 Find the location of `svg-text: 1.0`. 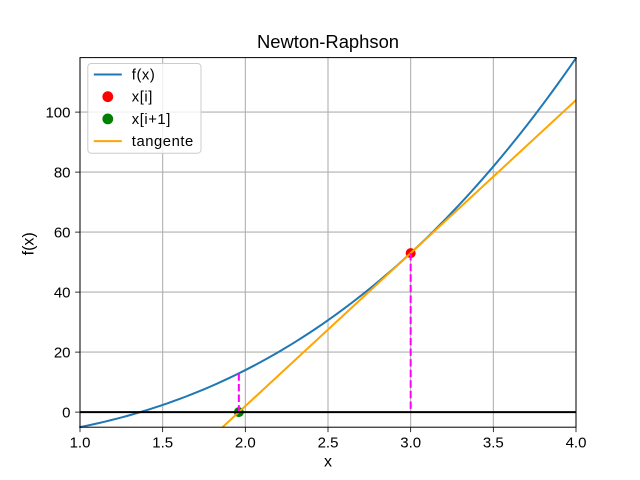

svg-text: 1.0 is located at coordinates (80, 443).